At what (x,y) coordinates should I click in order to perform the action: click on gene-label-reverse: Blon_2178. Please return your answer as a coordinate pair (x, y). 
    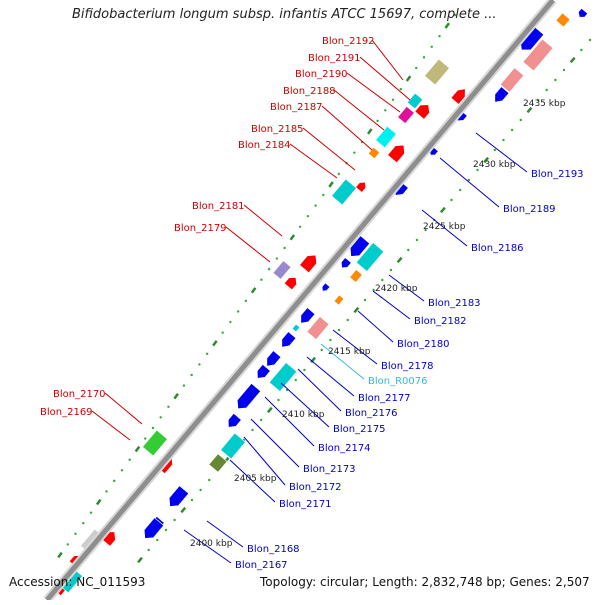
    Looking at the image, I should click on (407, 366).